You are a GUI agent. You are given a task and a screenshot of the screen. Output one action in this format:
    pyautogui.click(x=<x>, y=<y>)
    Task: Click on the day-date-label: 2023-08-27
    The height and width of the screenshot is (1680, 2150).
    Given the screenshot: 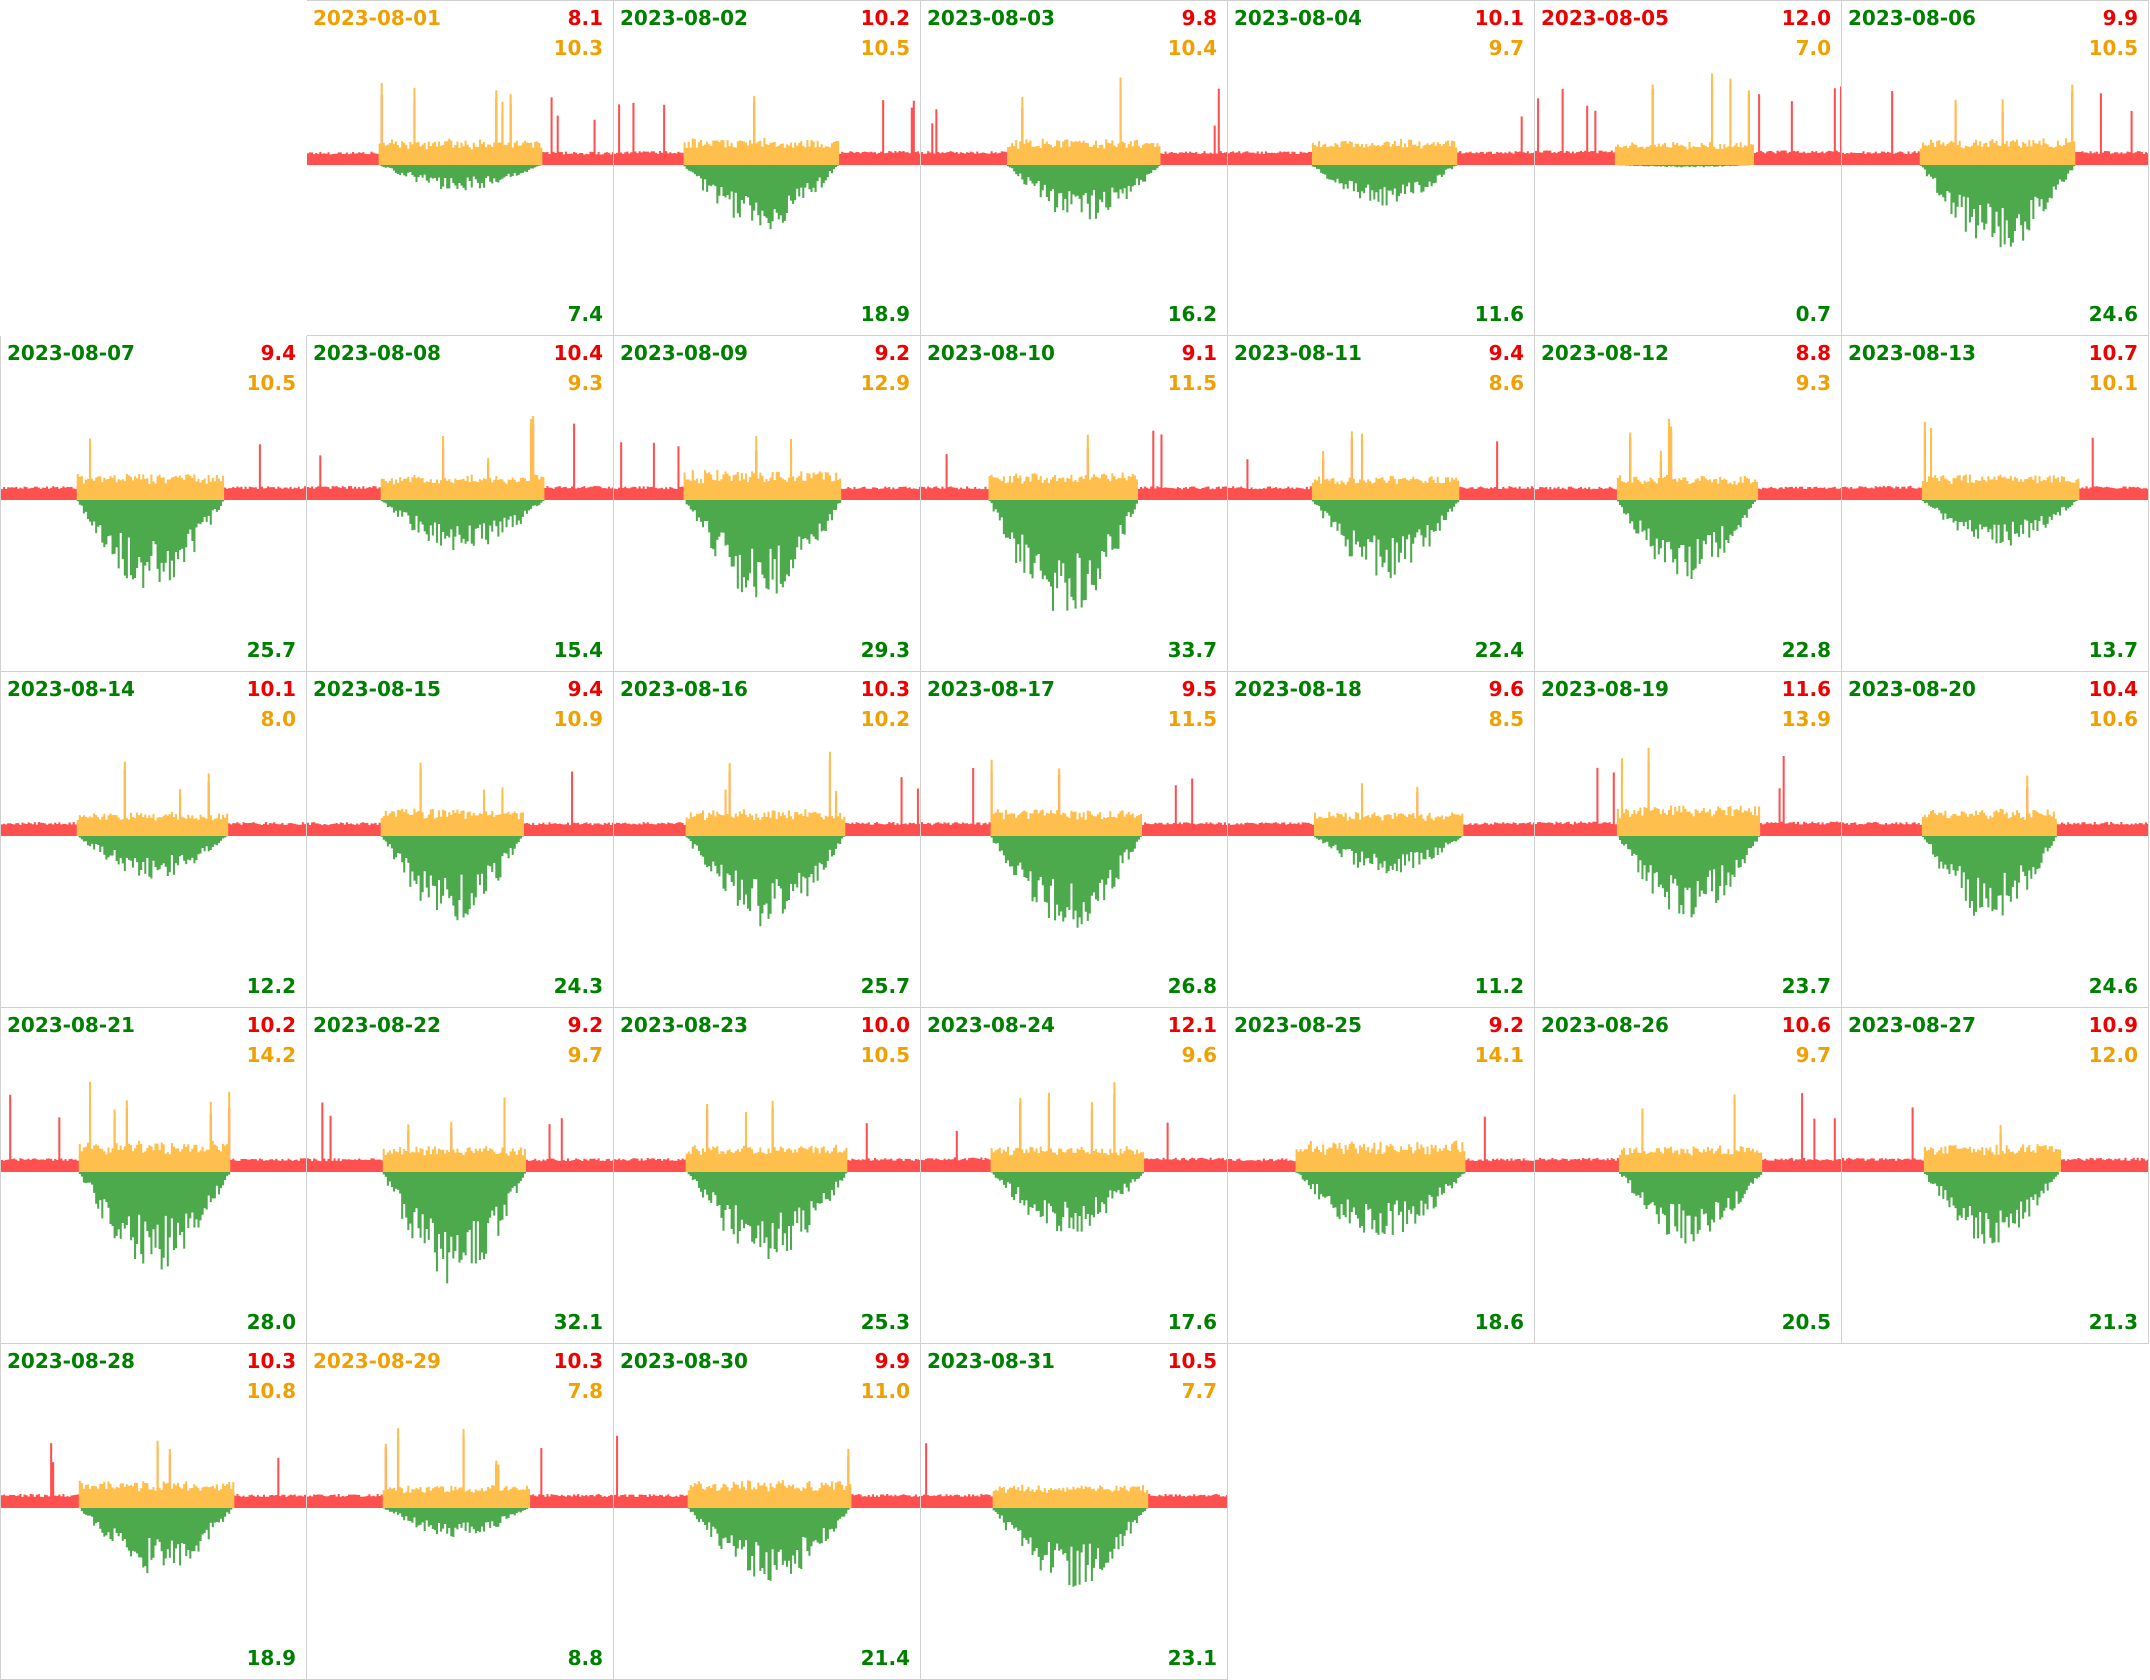 What is the action you would take?
    pyautogui.click(x=1912, y=1025)
    